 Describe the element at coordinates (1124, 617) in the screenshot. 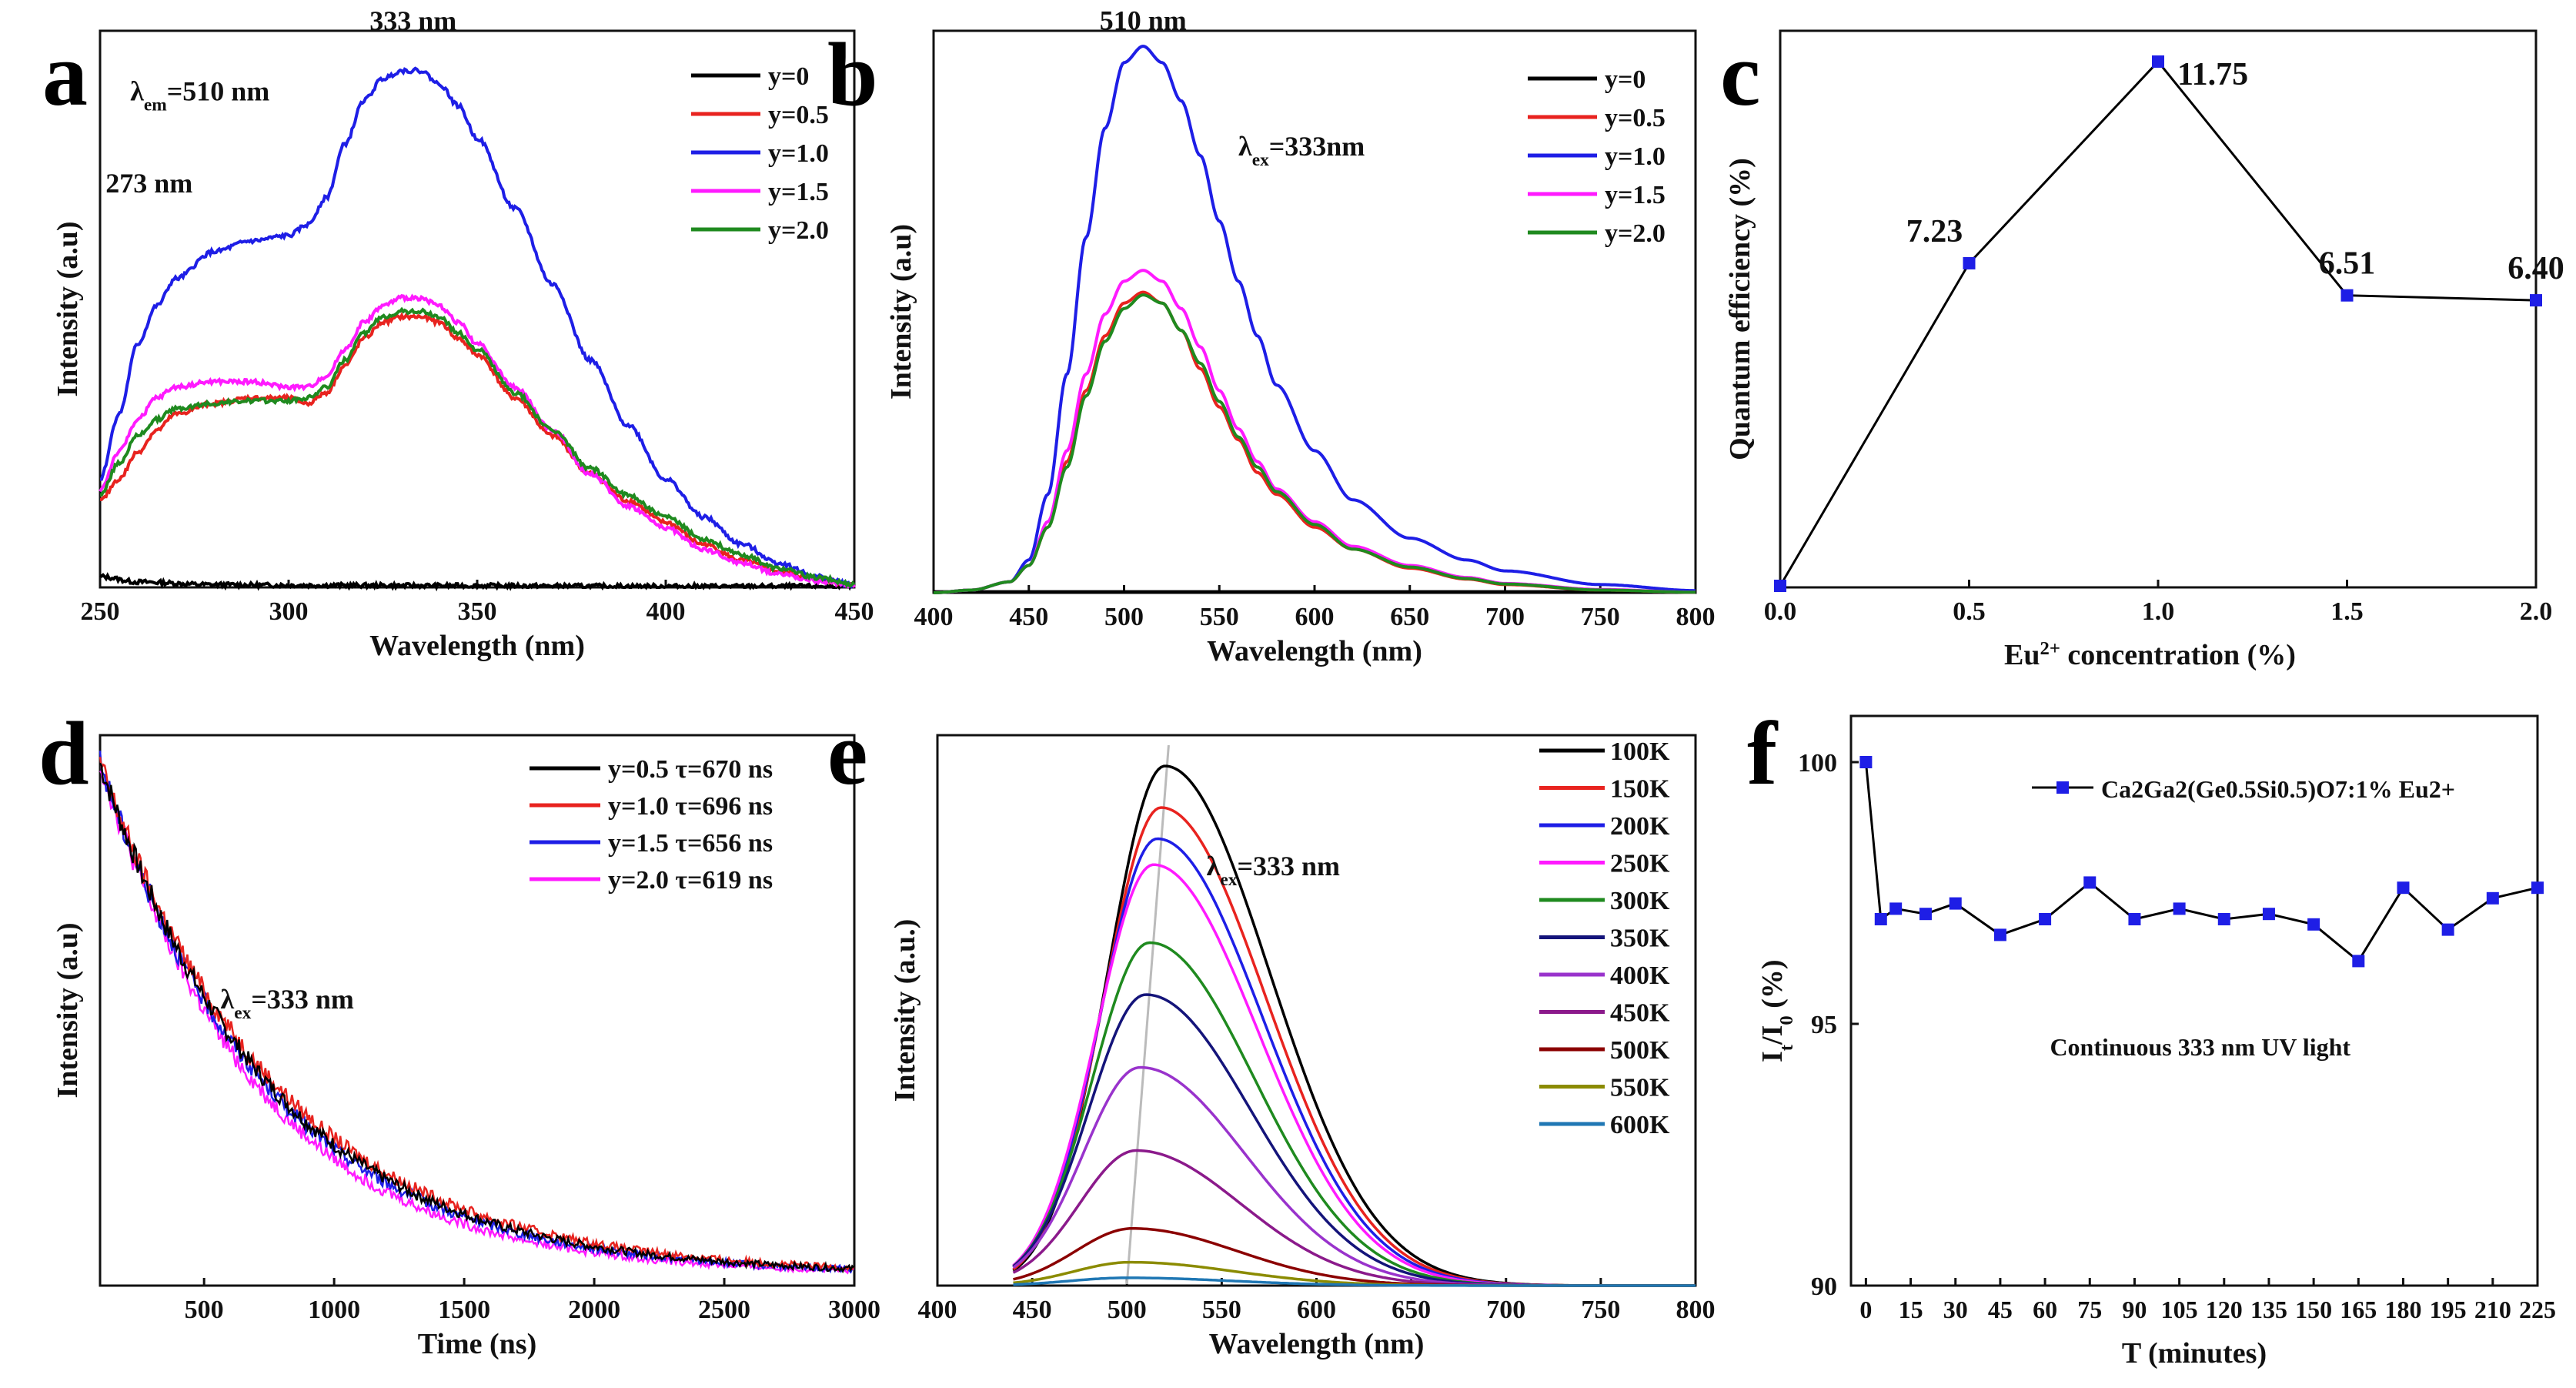

I see `x-tick-label-b: 500` at that location.